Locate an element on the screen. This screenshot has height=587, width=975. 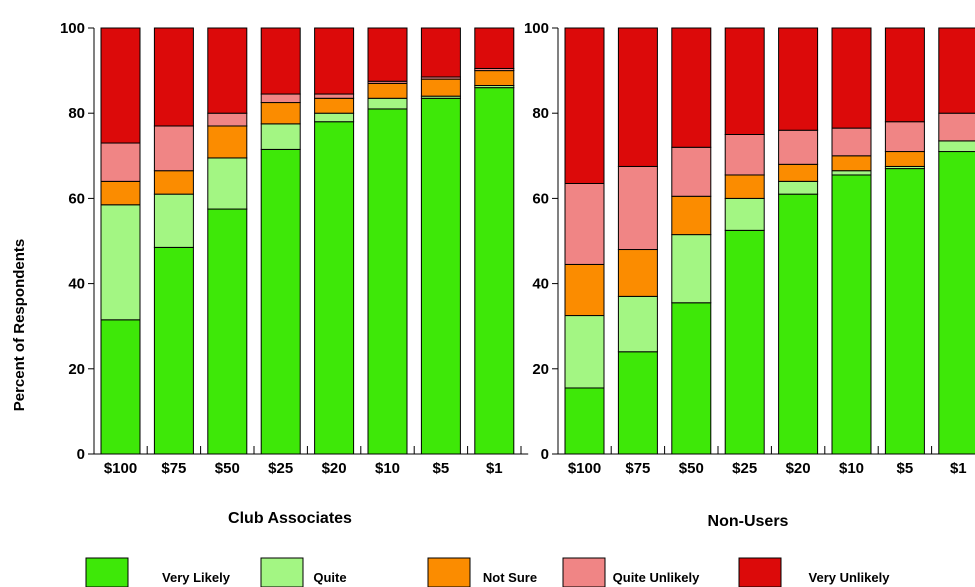
legend-label: Quite is located at coordinates (329, 577).